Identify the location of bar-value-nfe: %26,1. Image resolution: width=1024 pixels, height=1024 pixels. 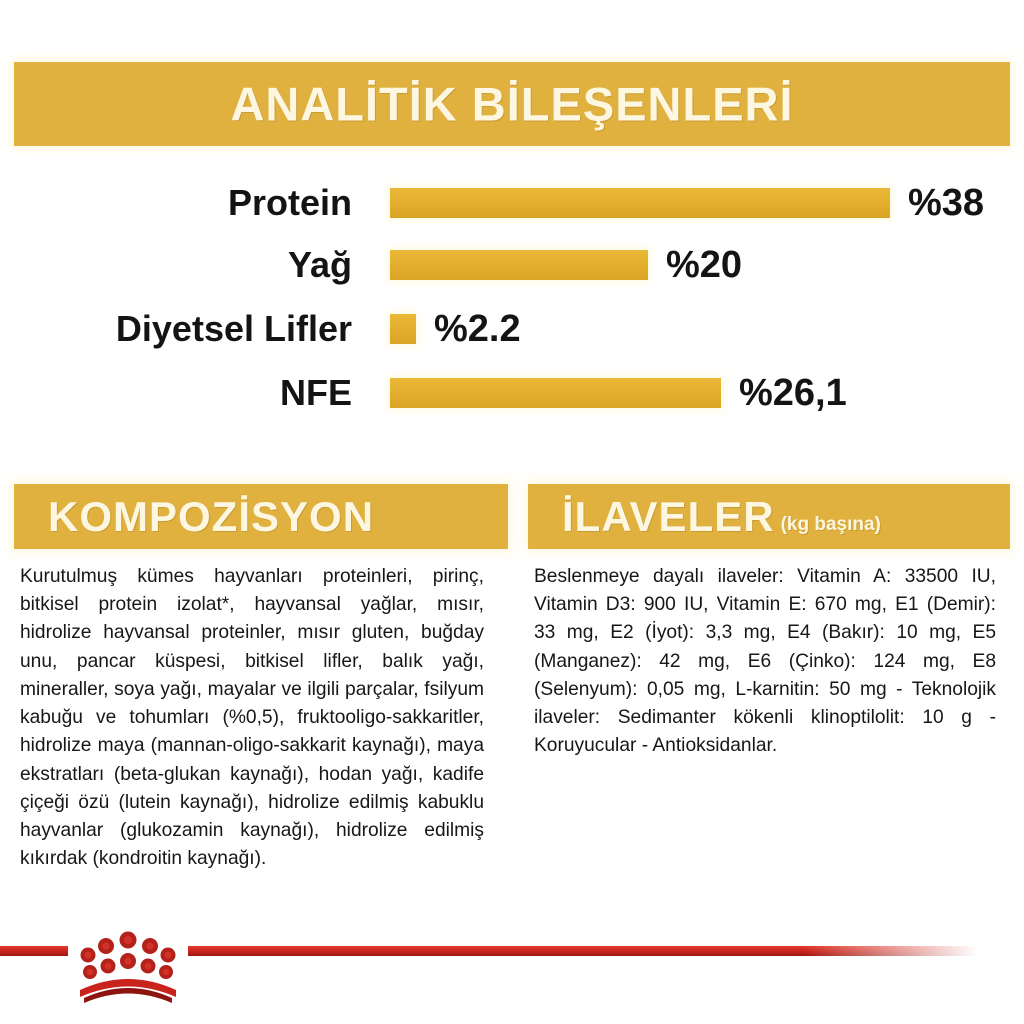
(793, 393).